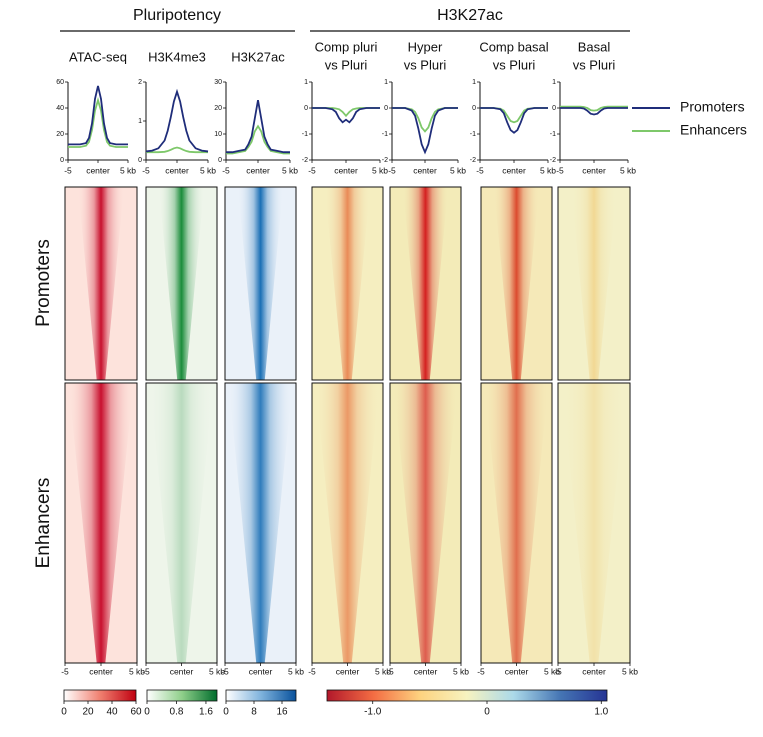 This screenshot has width=763, height=737. Describe the element at coordinates (713, 130) in the screenshot. I see `legend-label: Enhancers` at that location.